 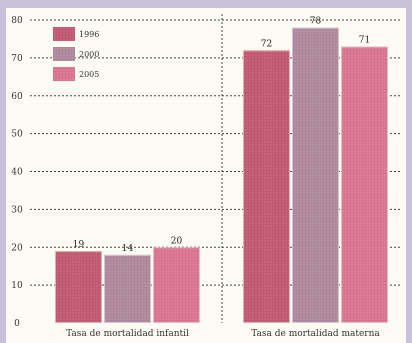 I want to click on y-tick-label: 50, so click(x=17, y=135).